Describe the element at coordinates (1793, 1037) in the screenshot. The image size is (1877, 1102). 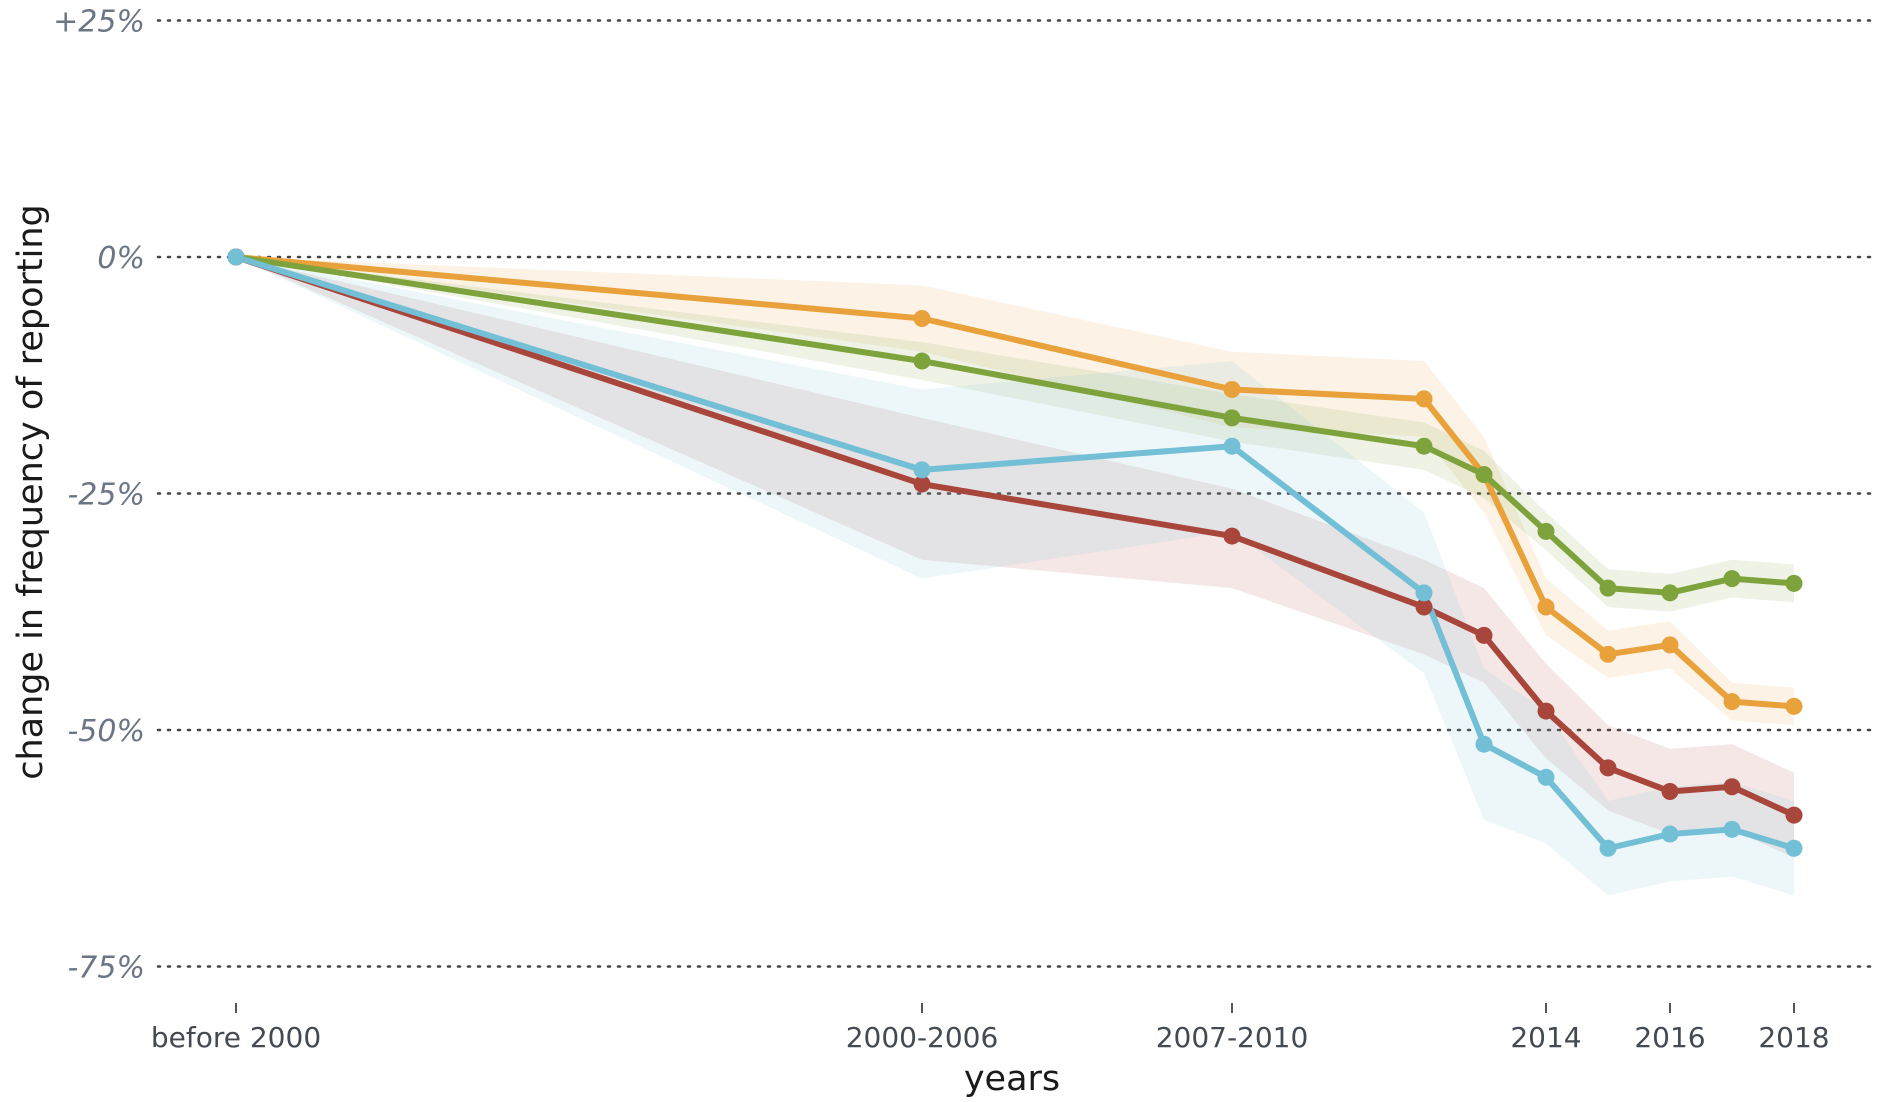
I see `x-tick-label: 2018` at that location.